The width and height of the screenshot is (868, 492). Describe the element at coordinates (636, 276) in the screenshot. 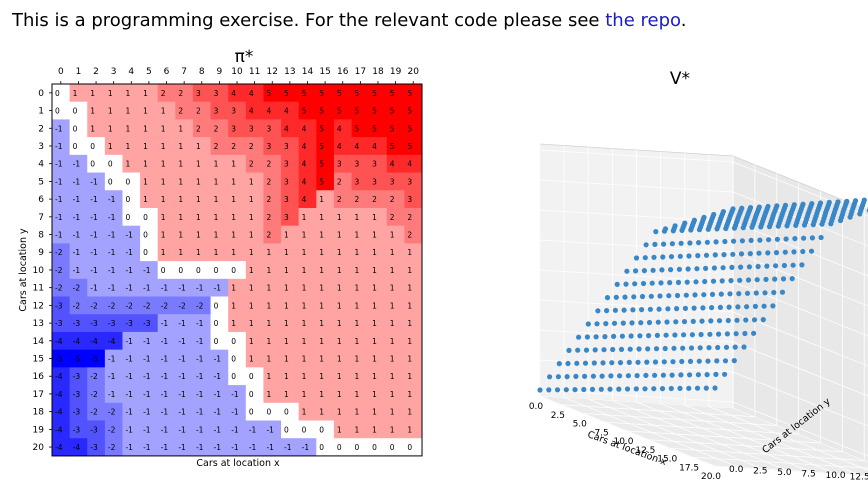

I see `surface-grid-line` at that location.